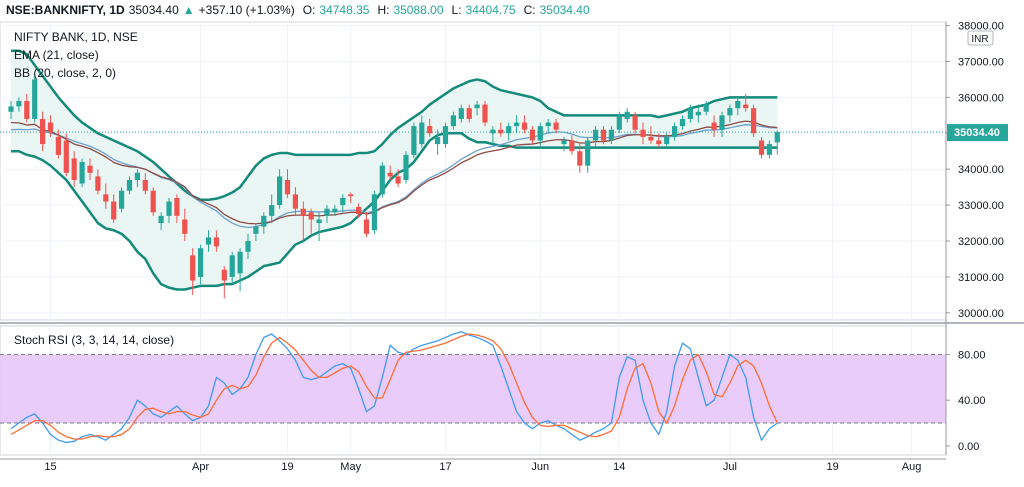 The height and width of the screenshot is (487, 1024). I want to click on ema-legend: EMA (21, close), so click(56, 55).